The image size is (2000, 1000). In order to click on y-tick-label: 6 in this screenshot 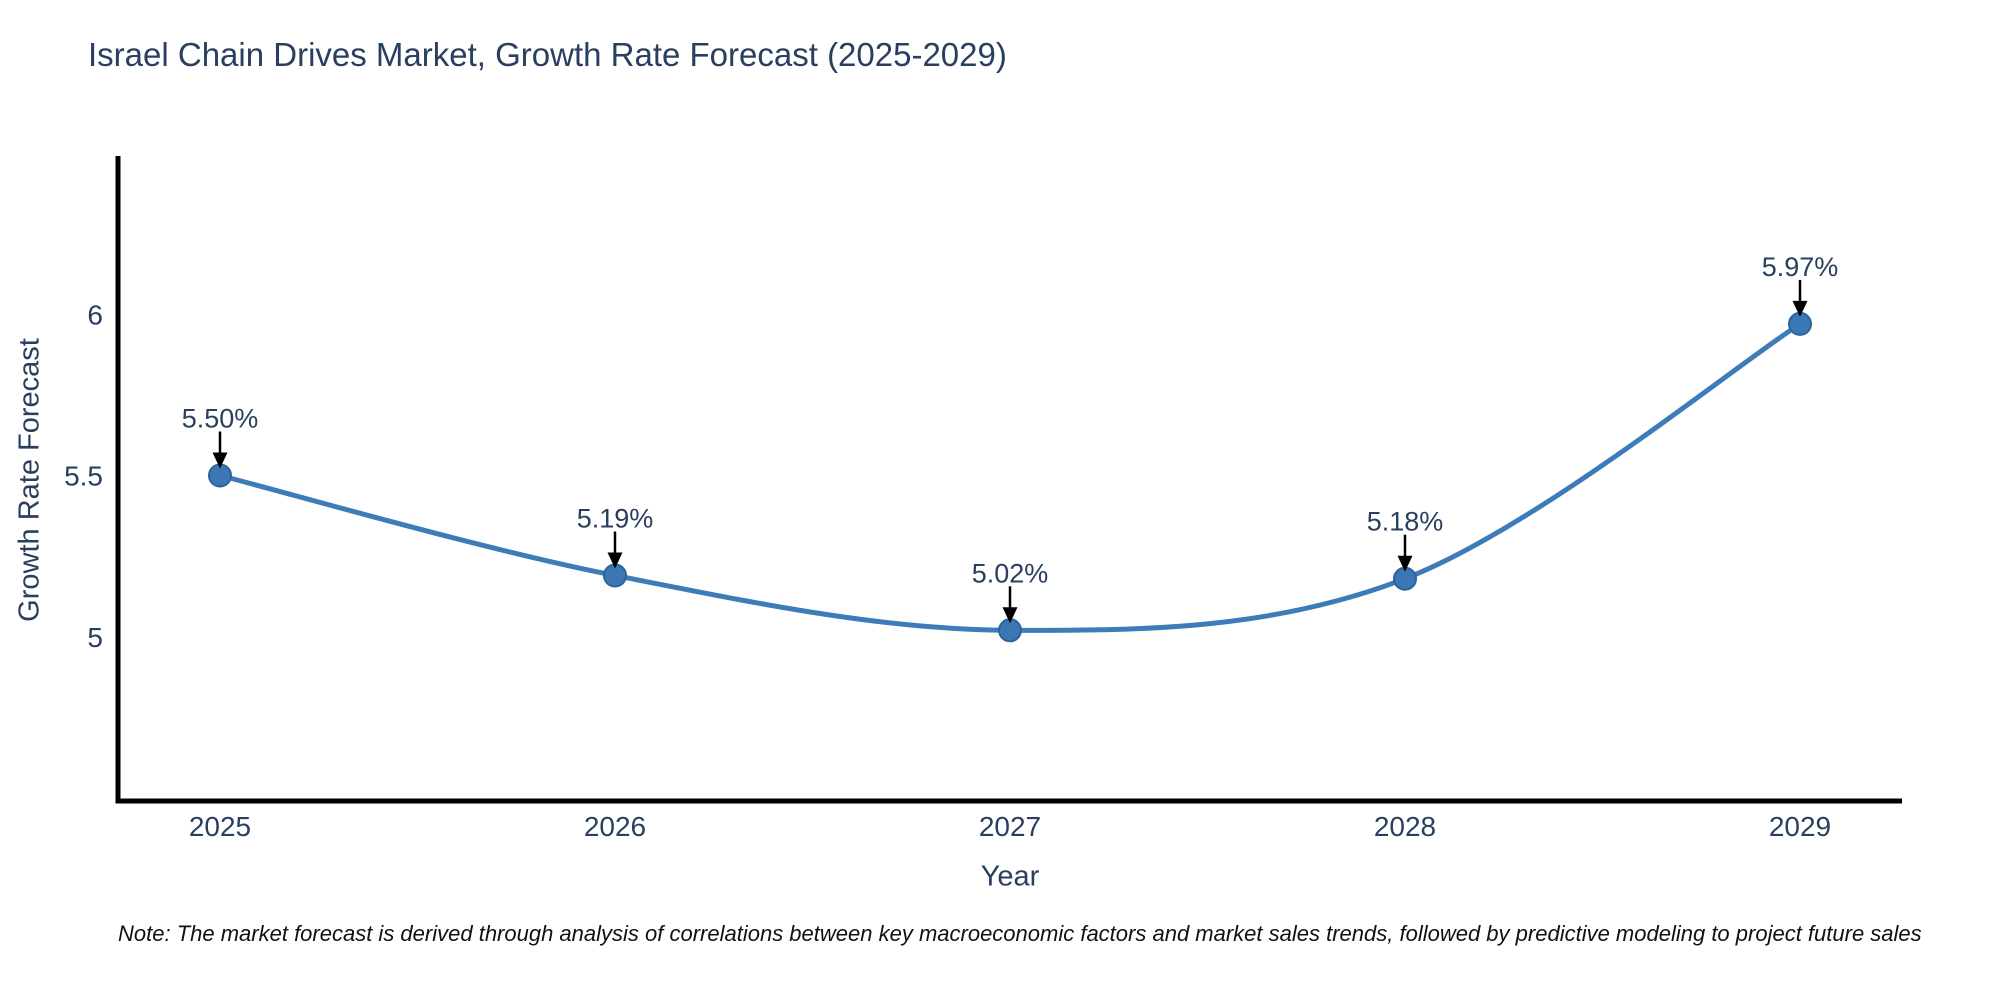, I will do `click(95, 314)`.